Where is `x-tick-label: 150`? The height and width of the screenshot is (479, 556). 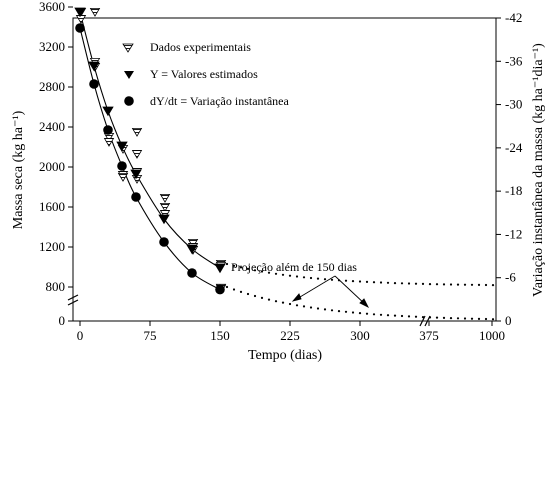 x-tick-label: 150 is located at coordinates (220, 335).